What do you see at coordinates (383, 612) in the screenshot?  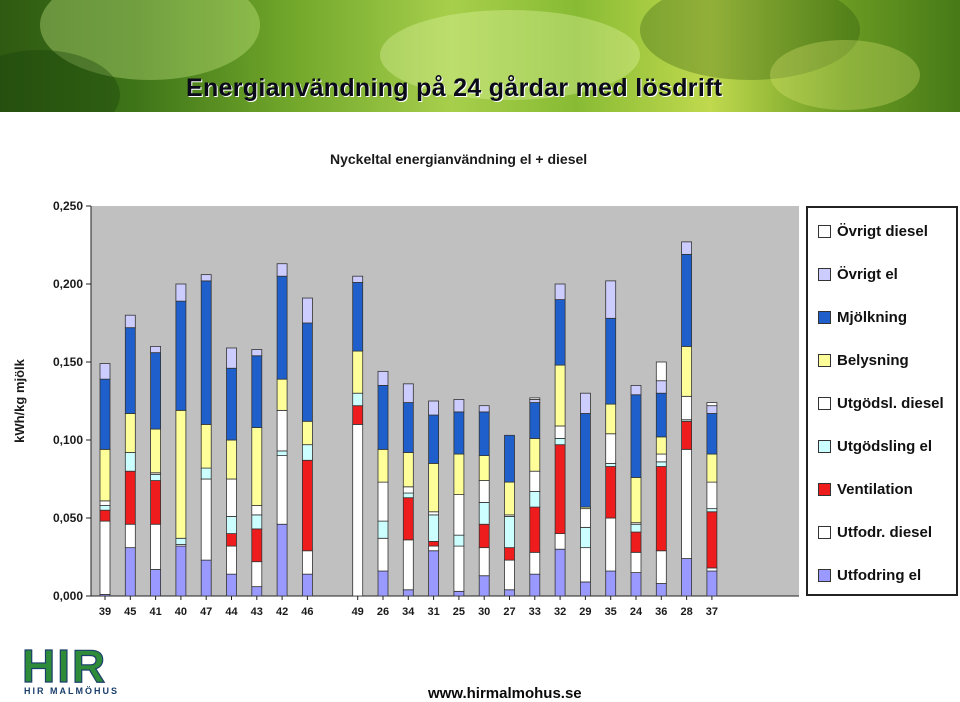 I see `x-tick-label: 26` at bounding box center [383, 612].